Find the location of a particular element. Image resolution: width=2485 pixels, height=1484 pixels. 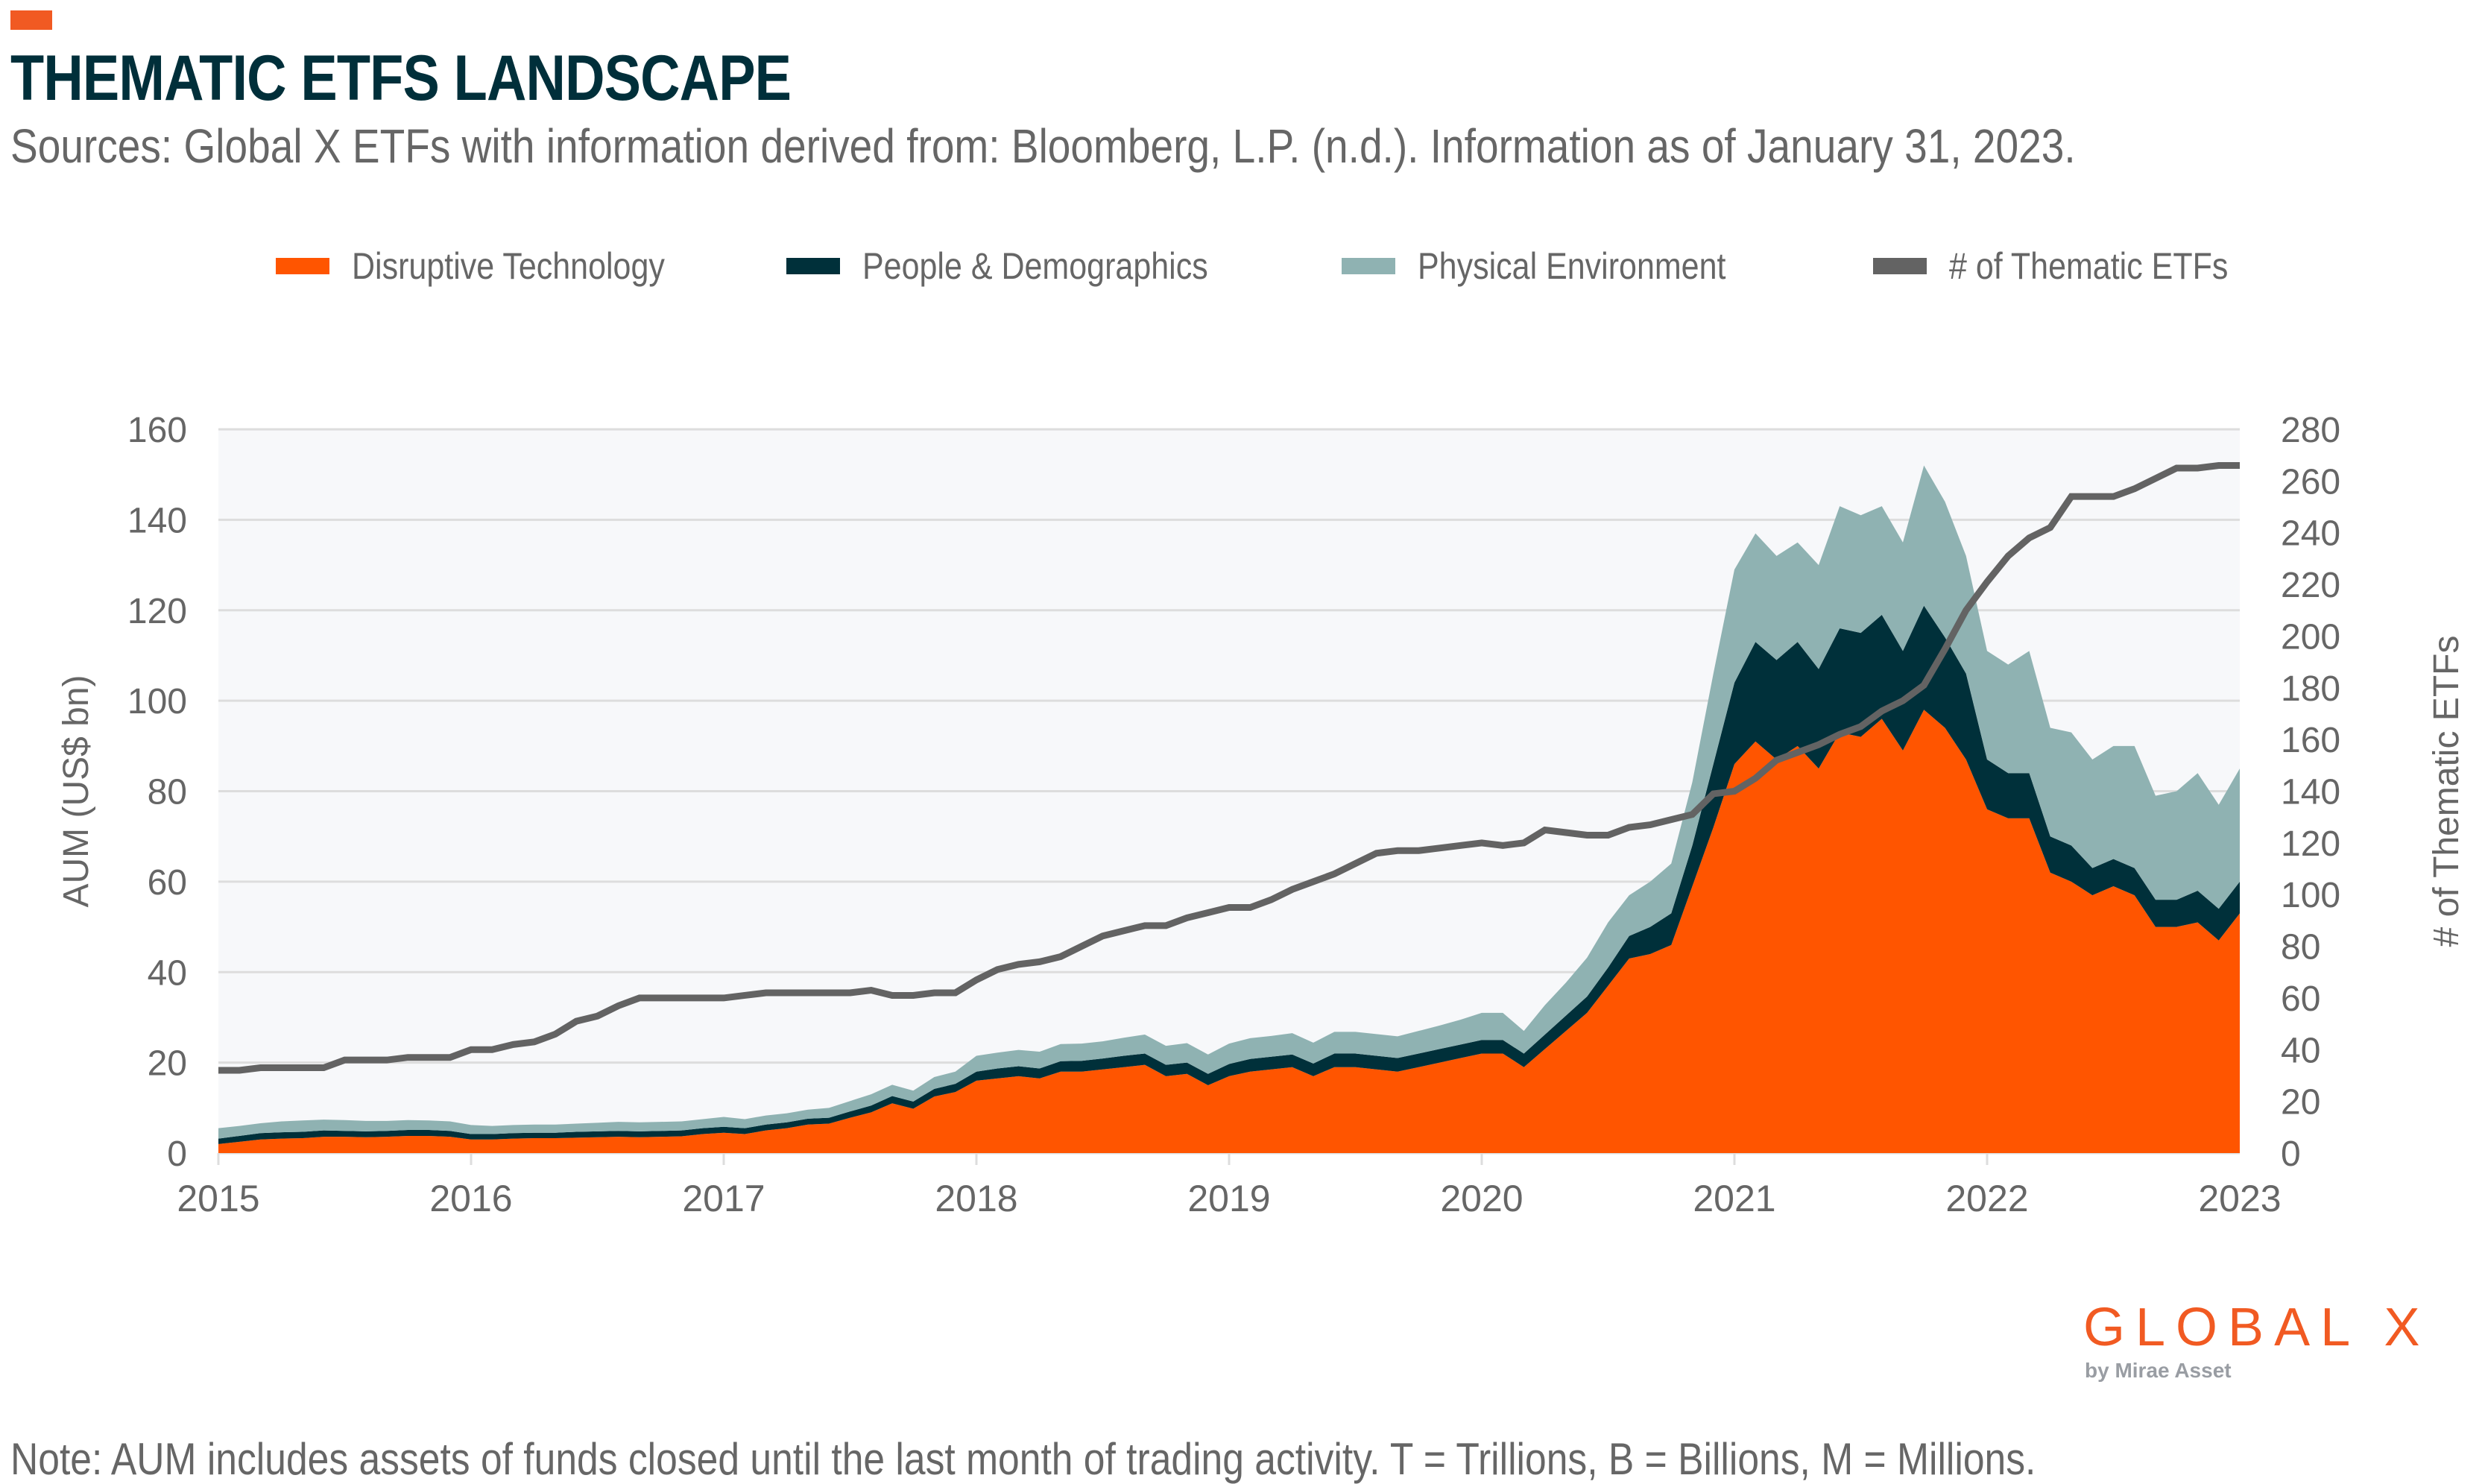

y2-tick-label: 240 is located at coordinates (2310, 534).